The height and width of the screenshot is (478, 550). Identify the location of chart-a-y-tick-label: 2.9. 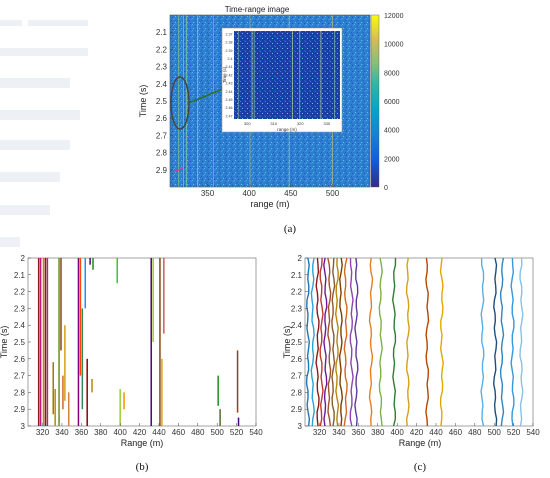
(162, 170).